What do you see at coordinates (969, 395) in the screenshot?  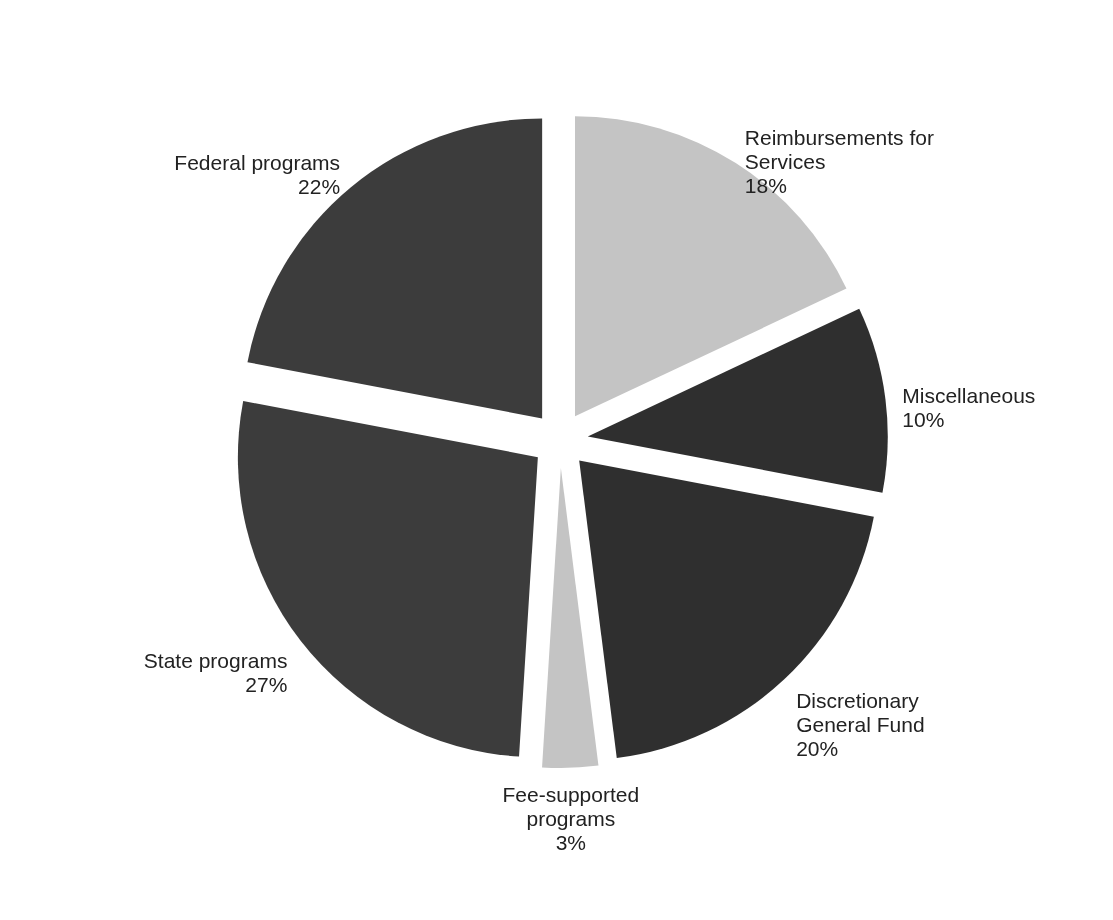 I see `slice-label: Miscellaneous` at bounding box center [969, 395].